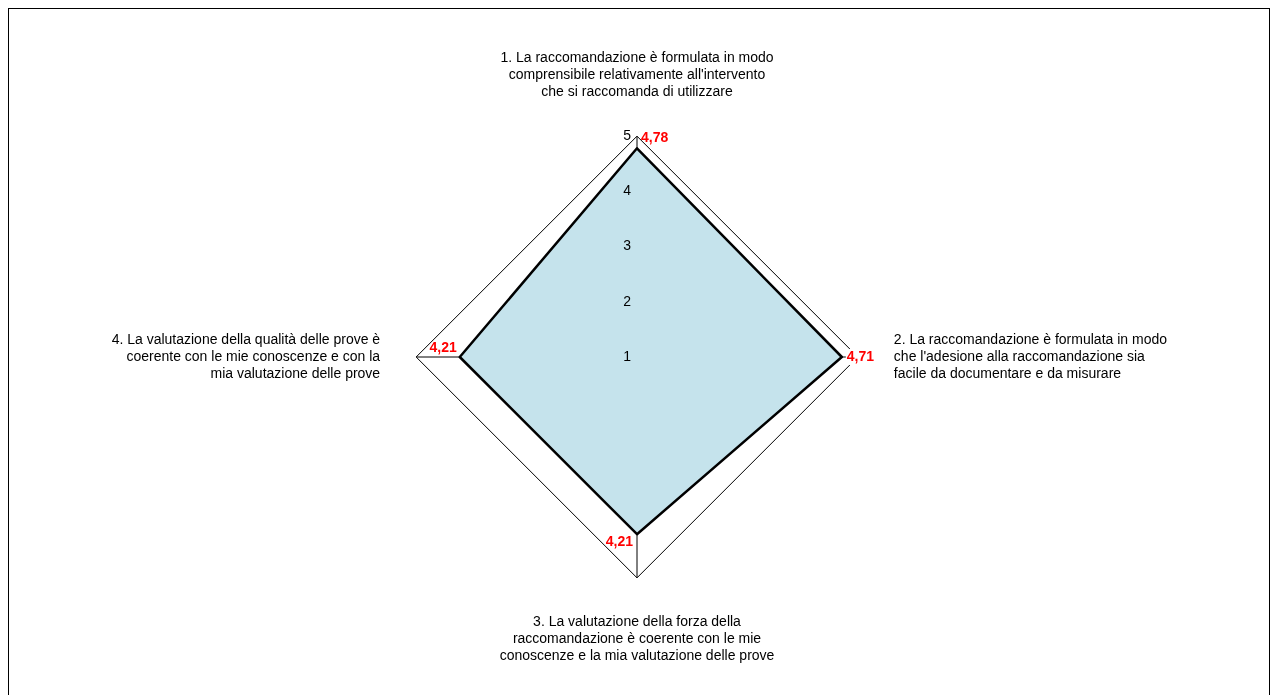  What do you see at coordinates (1030, 356) in the screenshot?
I see `spoke-label: 2. La raccomandazione è formulata in modo che l'adesione alla raccomandazione sia facile da documentare e da misurare` at bounding box center [1030, 356].